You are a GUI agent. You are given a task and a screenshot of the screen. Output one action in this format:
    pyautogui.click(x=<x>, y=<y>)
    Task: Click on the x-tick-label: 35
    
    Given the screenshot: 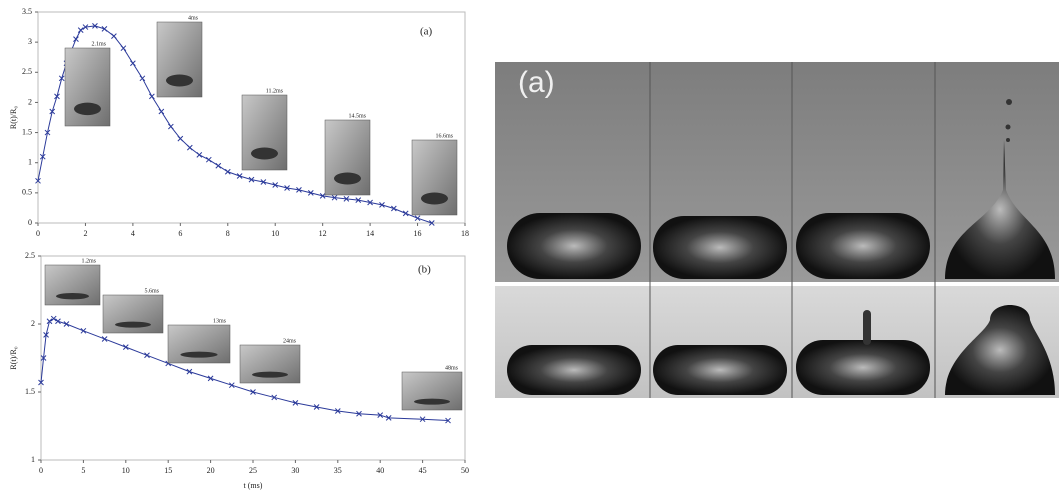 What is the action you would take?
    pyautogui.click(x=338, y=470)
    